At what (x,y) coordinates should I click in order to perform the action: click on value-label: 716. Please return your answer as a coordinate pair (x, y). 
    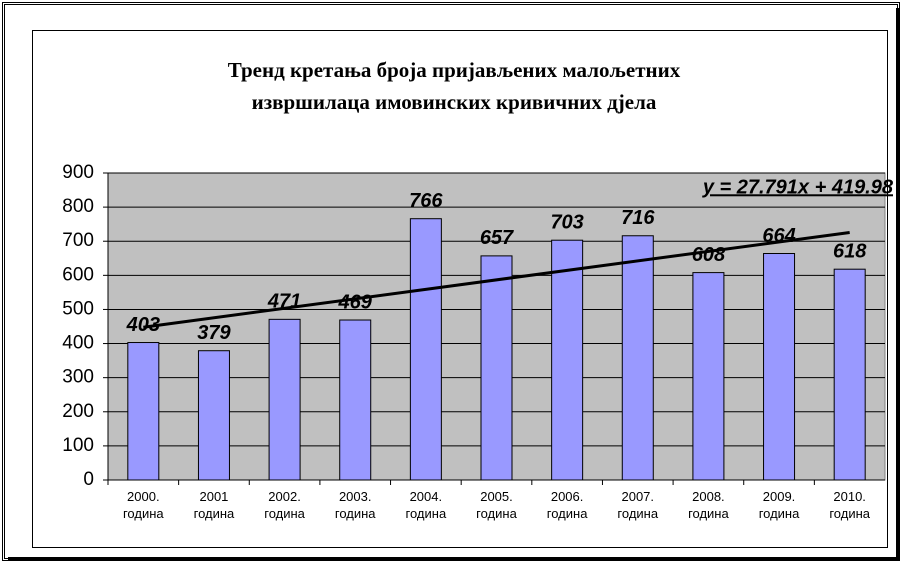
    Looking at the image, I should click on (638, 218).